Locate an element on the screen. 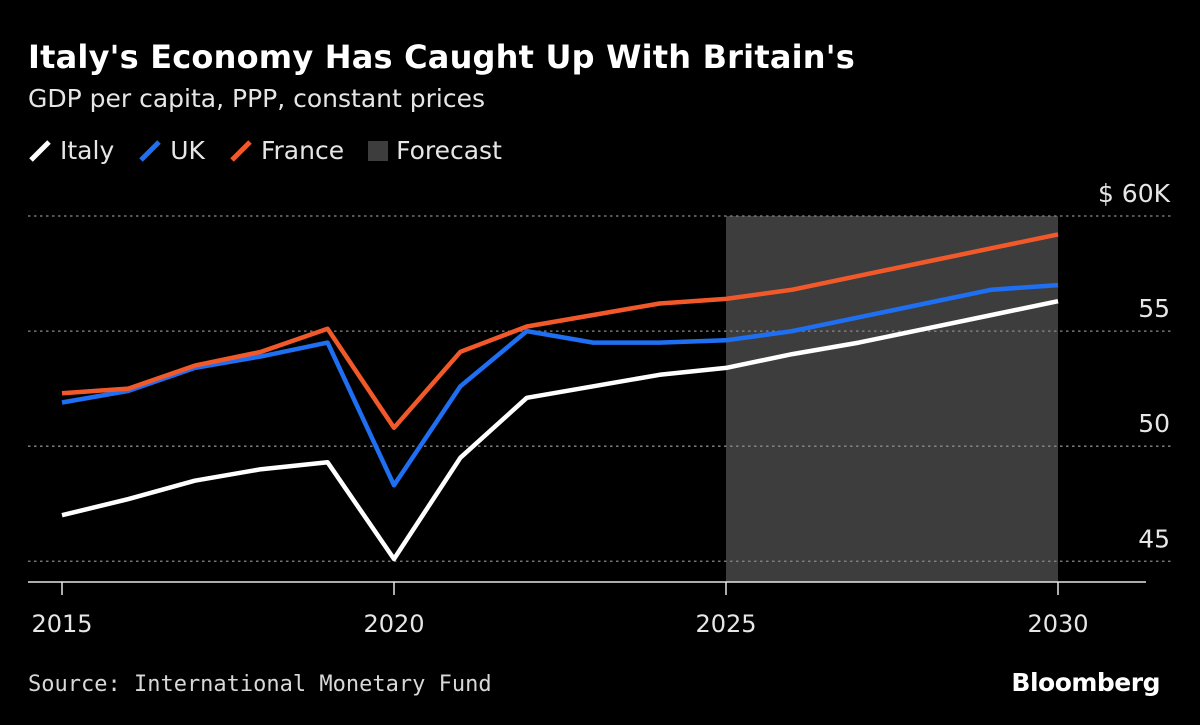  legend-label-france: France is located at coordinates (302, 150).